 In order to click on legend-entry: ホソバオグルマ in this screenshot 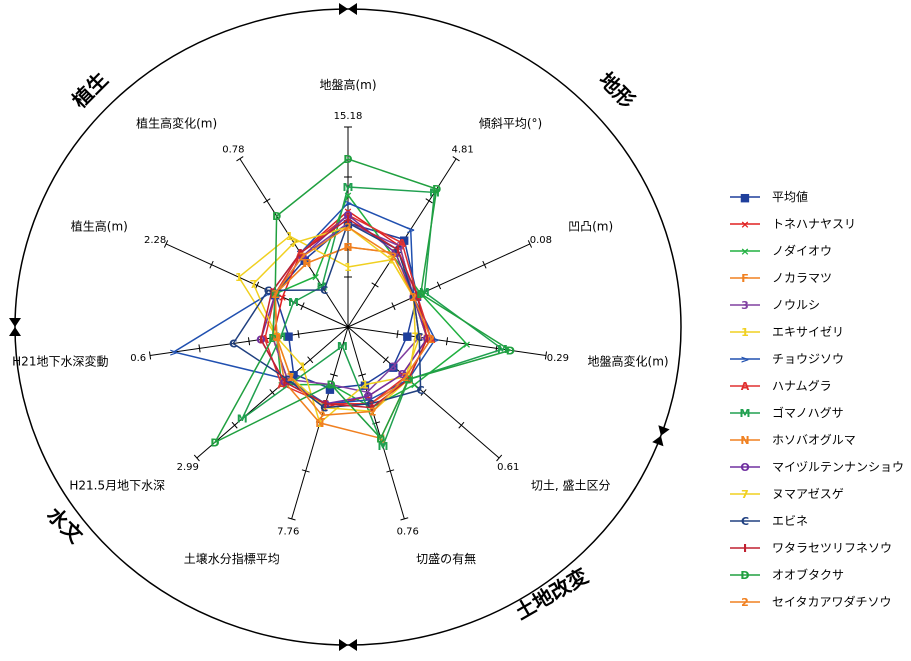, I will do `click(814, 440)`.